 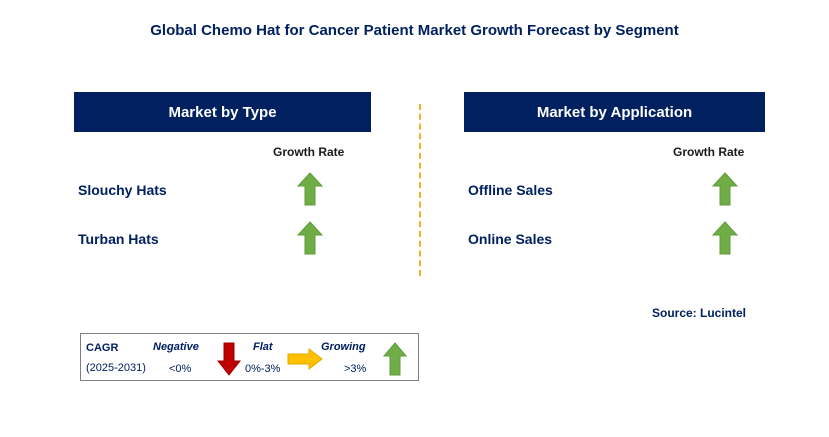 I want to click on type-row-label-turban-hats: Turban Hats, so click(x=118, y=239).